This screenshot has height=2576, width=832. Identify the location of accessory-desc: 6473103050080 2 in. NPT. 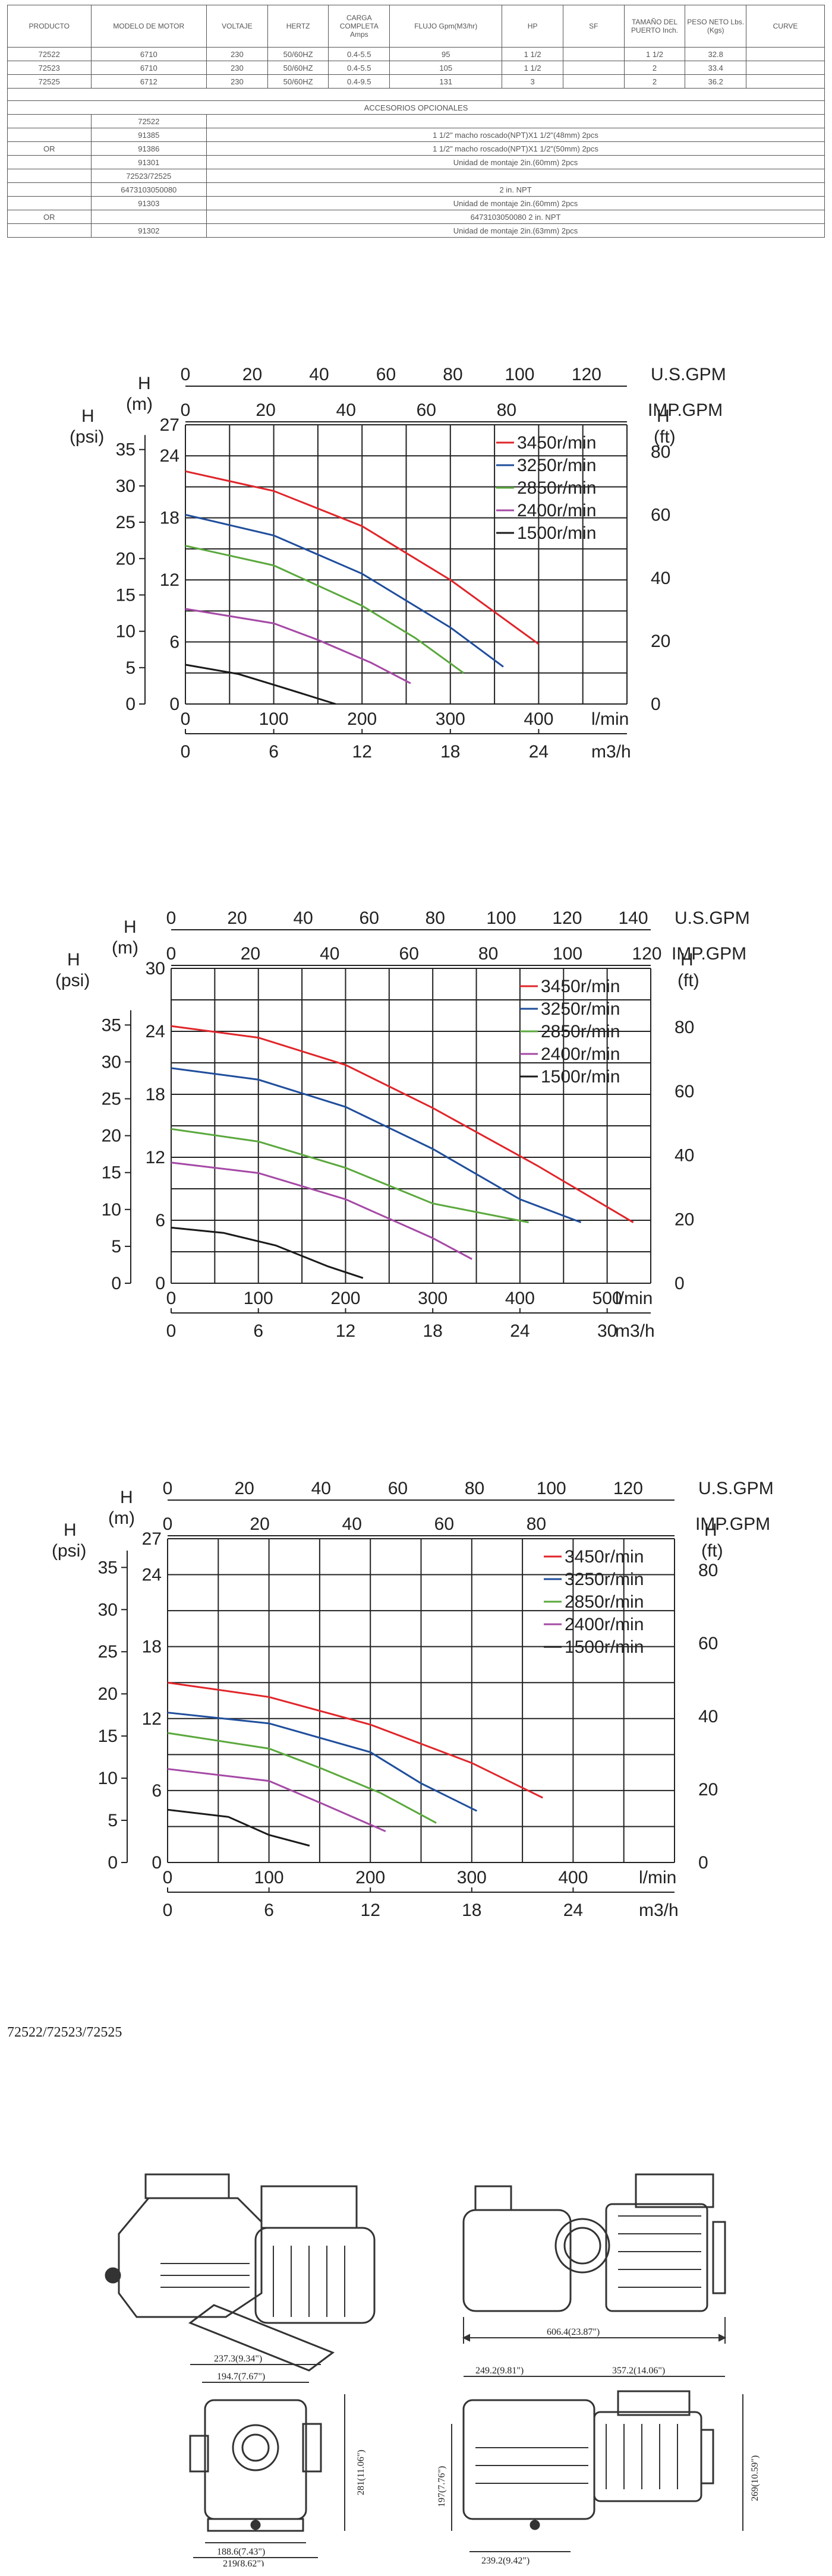
(515, 217).